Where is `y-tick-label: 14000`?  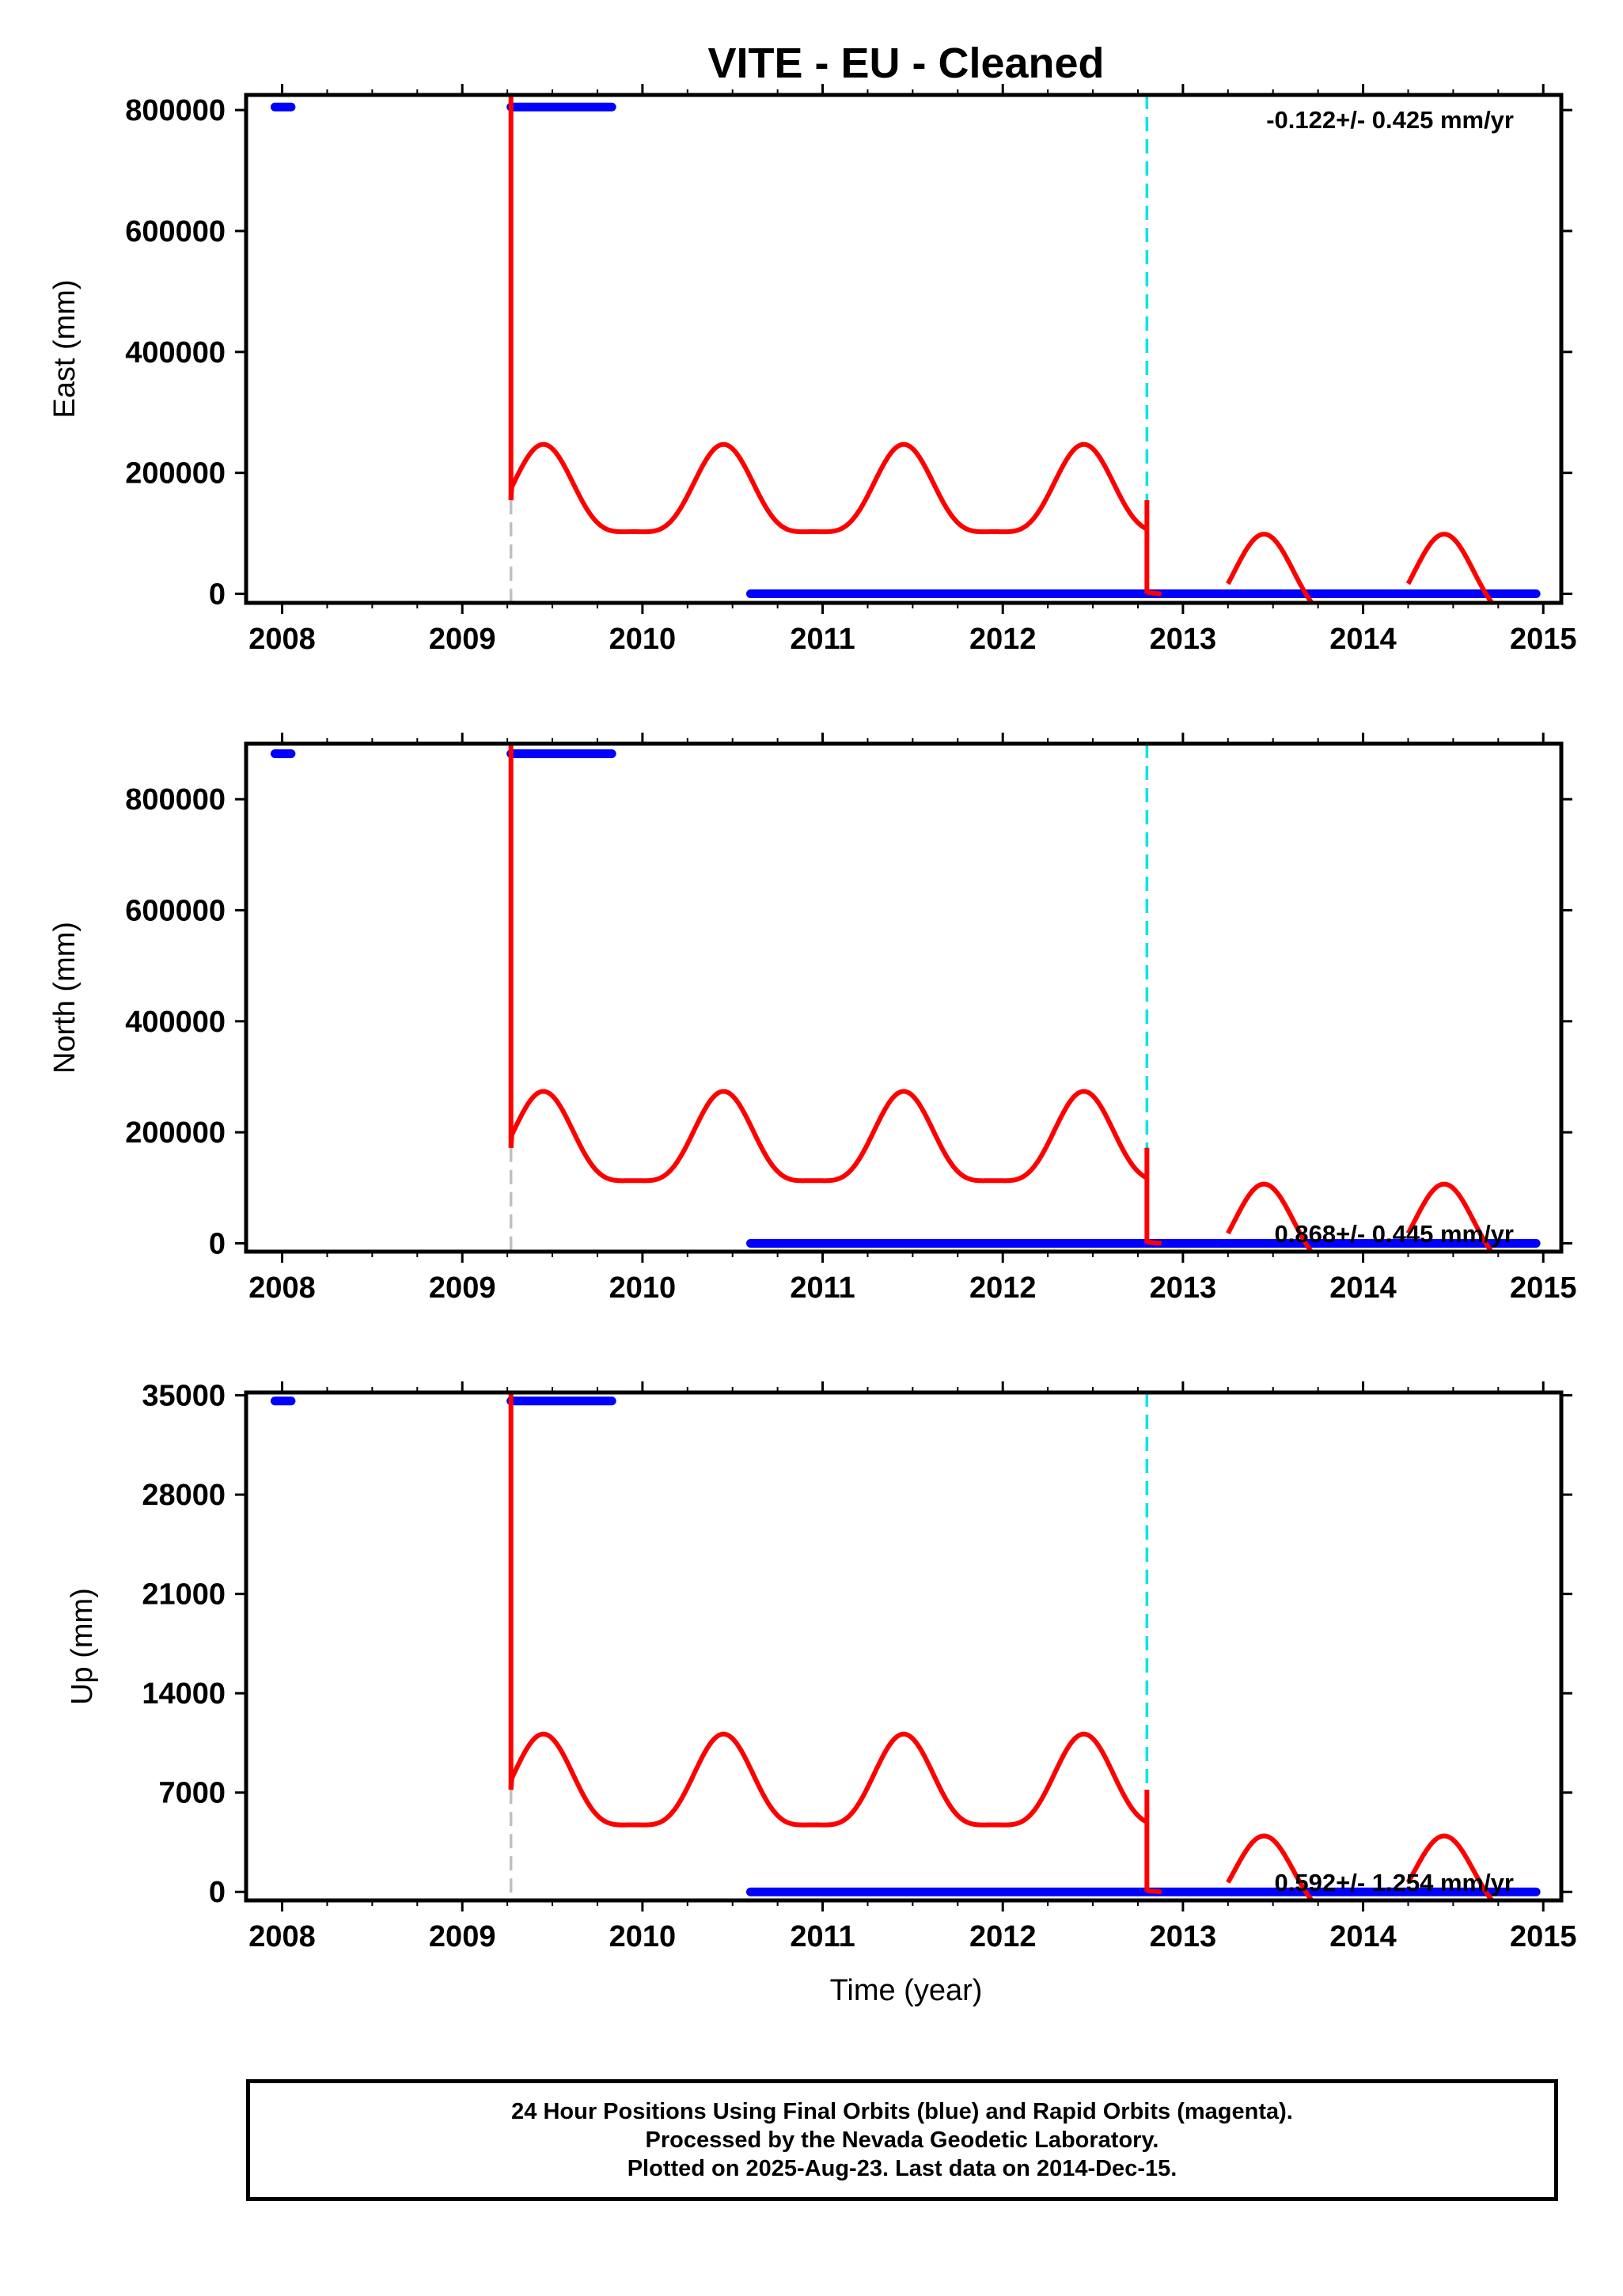
y-tick-label: 14000 is located at coordinates (184, 1694).